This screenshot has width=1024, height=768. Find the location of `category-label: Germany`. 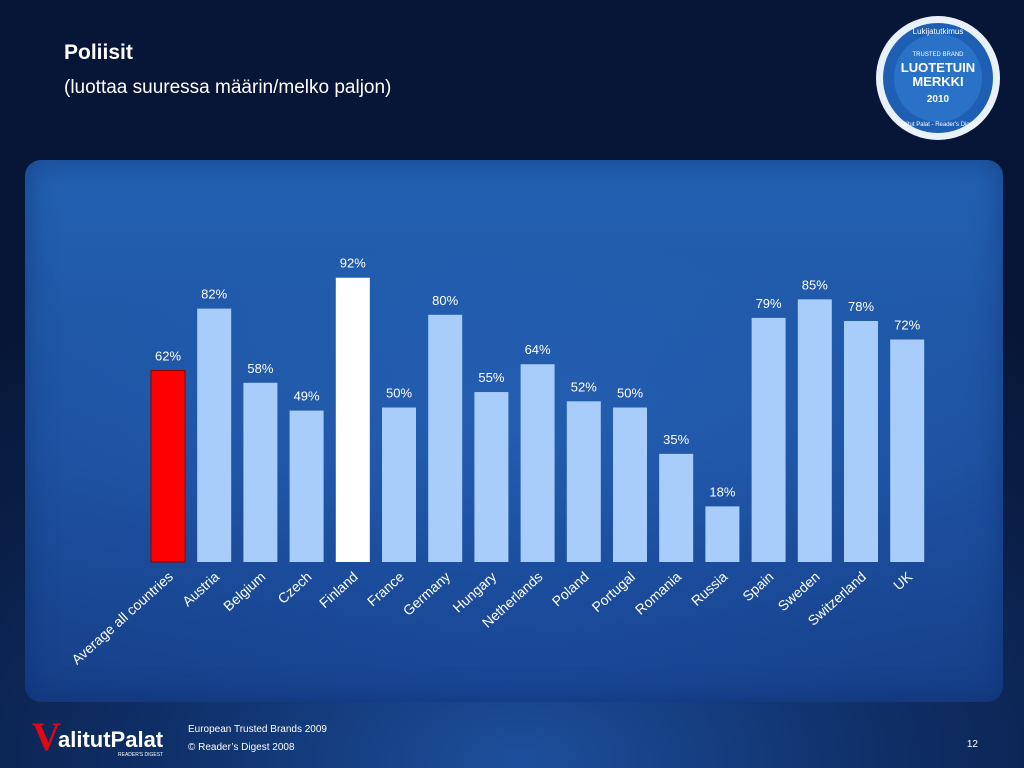

category-label: Germany is located at coordinates (426, 593).